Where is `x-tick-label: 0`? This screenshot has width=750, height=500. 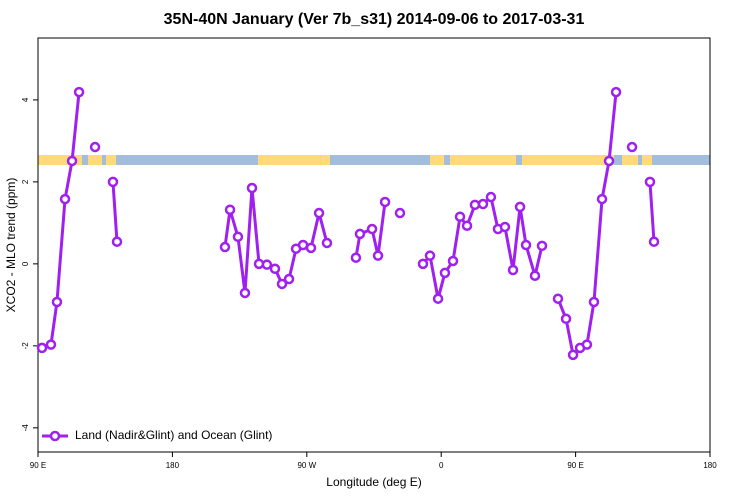
x-tick-label: 0 is located at coordinates (441, 465).